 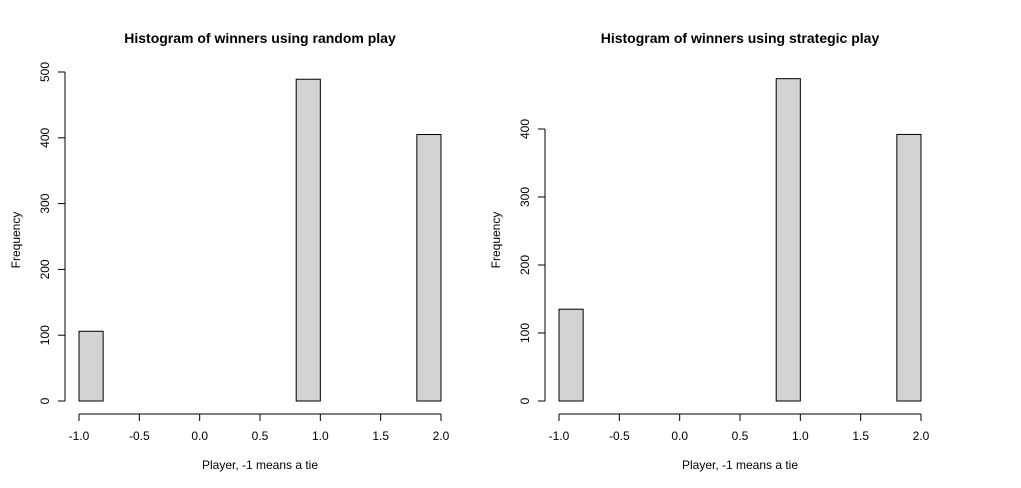 What do you see at coordinates (260, 38) in the screenshot?
I see `chart-title: Histogram of winners using random play` at bounding box center [260, 38].